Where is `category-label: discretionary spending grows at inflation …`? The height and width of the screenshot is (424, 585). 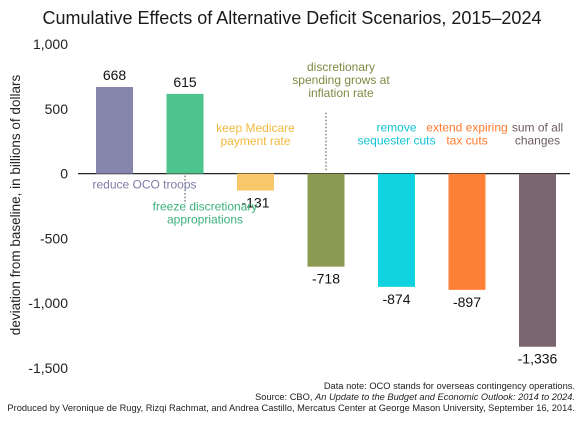 category-label: discretionary spending grows at inflation … is located at coordinates (341, 80).